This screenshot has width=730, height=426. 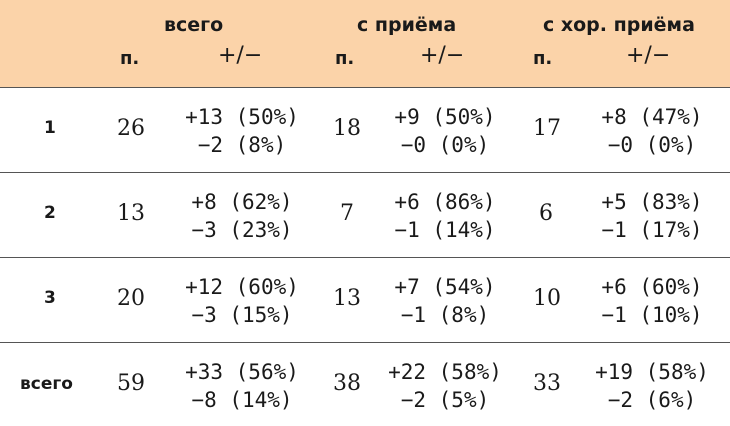 What do you see at coordinates (546, 213) in the screenshot?
I see `n-good-reception: 6` at bounding box center [546, 213].